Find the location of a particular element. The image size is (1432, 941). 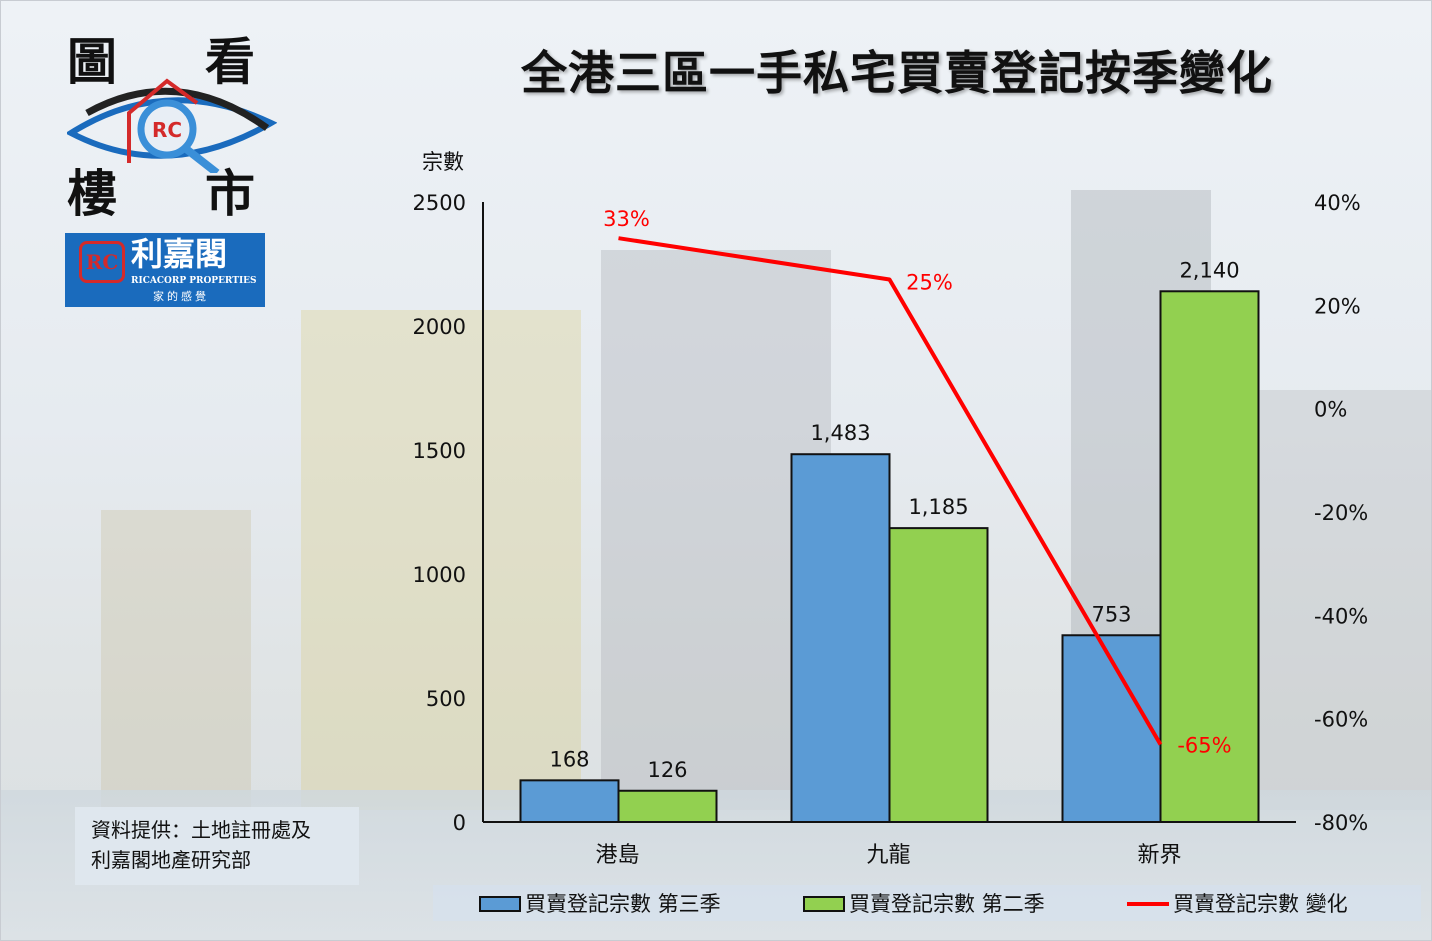

legend-label: 買賣登記宗數 第二季 is located at coordinates (947, 904).